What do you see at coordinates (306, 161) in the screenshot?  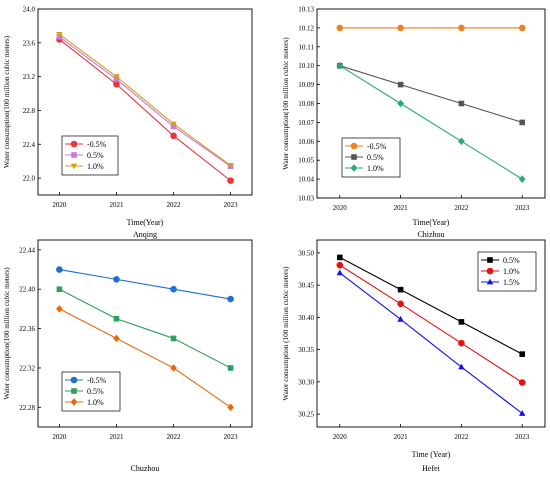 I see `y-tick-label: 10.05` at bounding box center [306, 161].